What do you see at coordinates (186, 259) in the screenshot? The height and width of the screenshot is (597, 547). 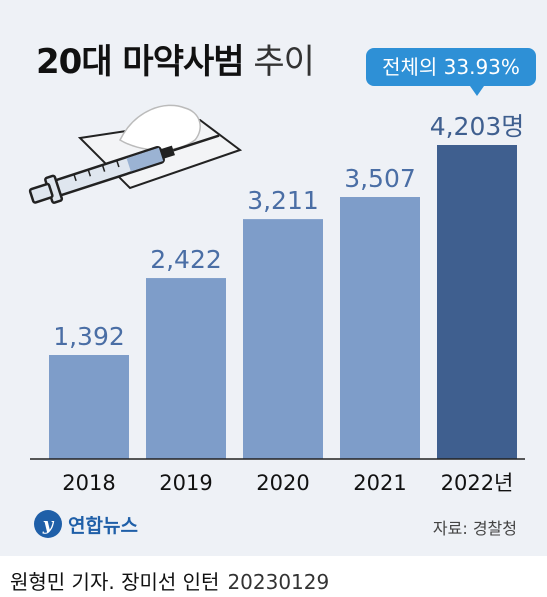 I see `value-label-1: 2,422` at bounding box center [186, 259].